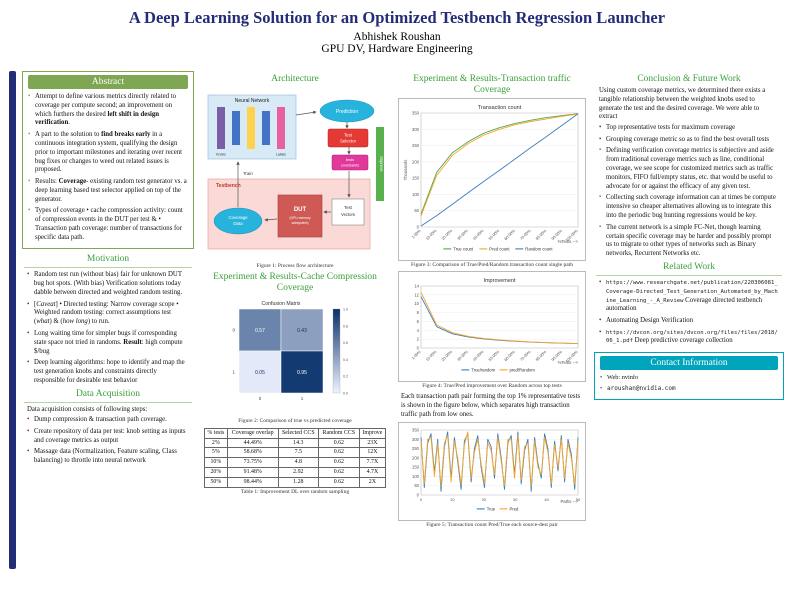 This screenshot has height=596, width=794. I want to click on svg-text: Random count, so click(539, 248).